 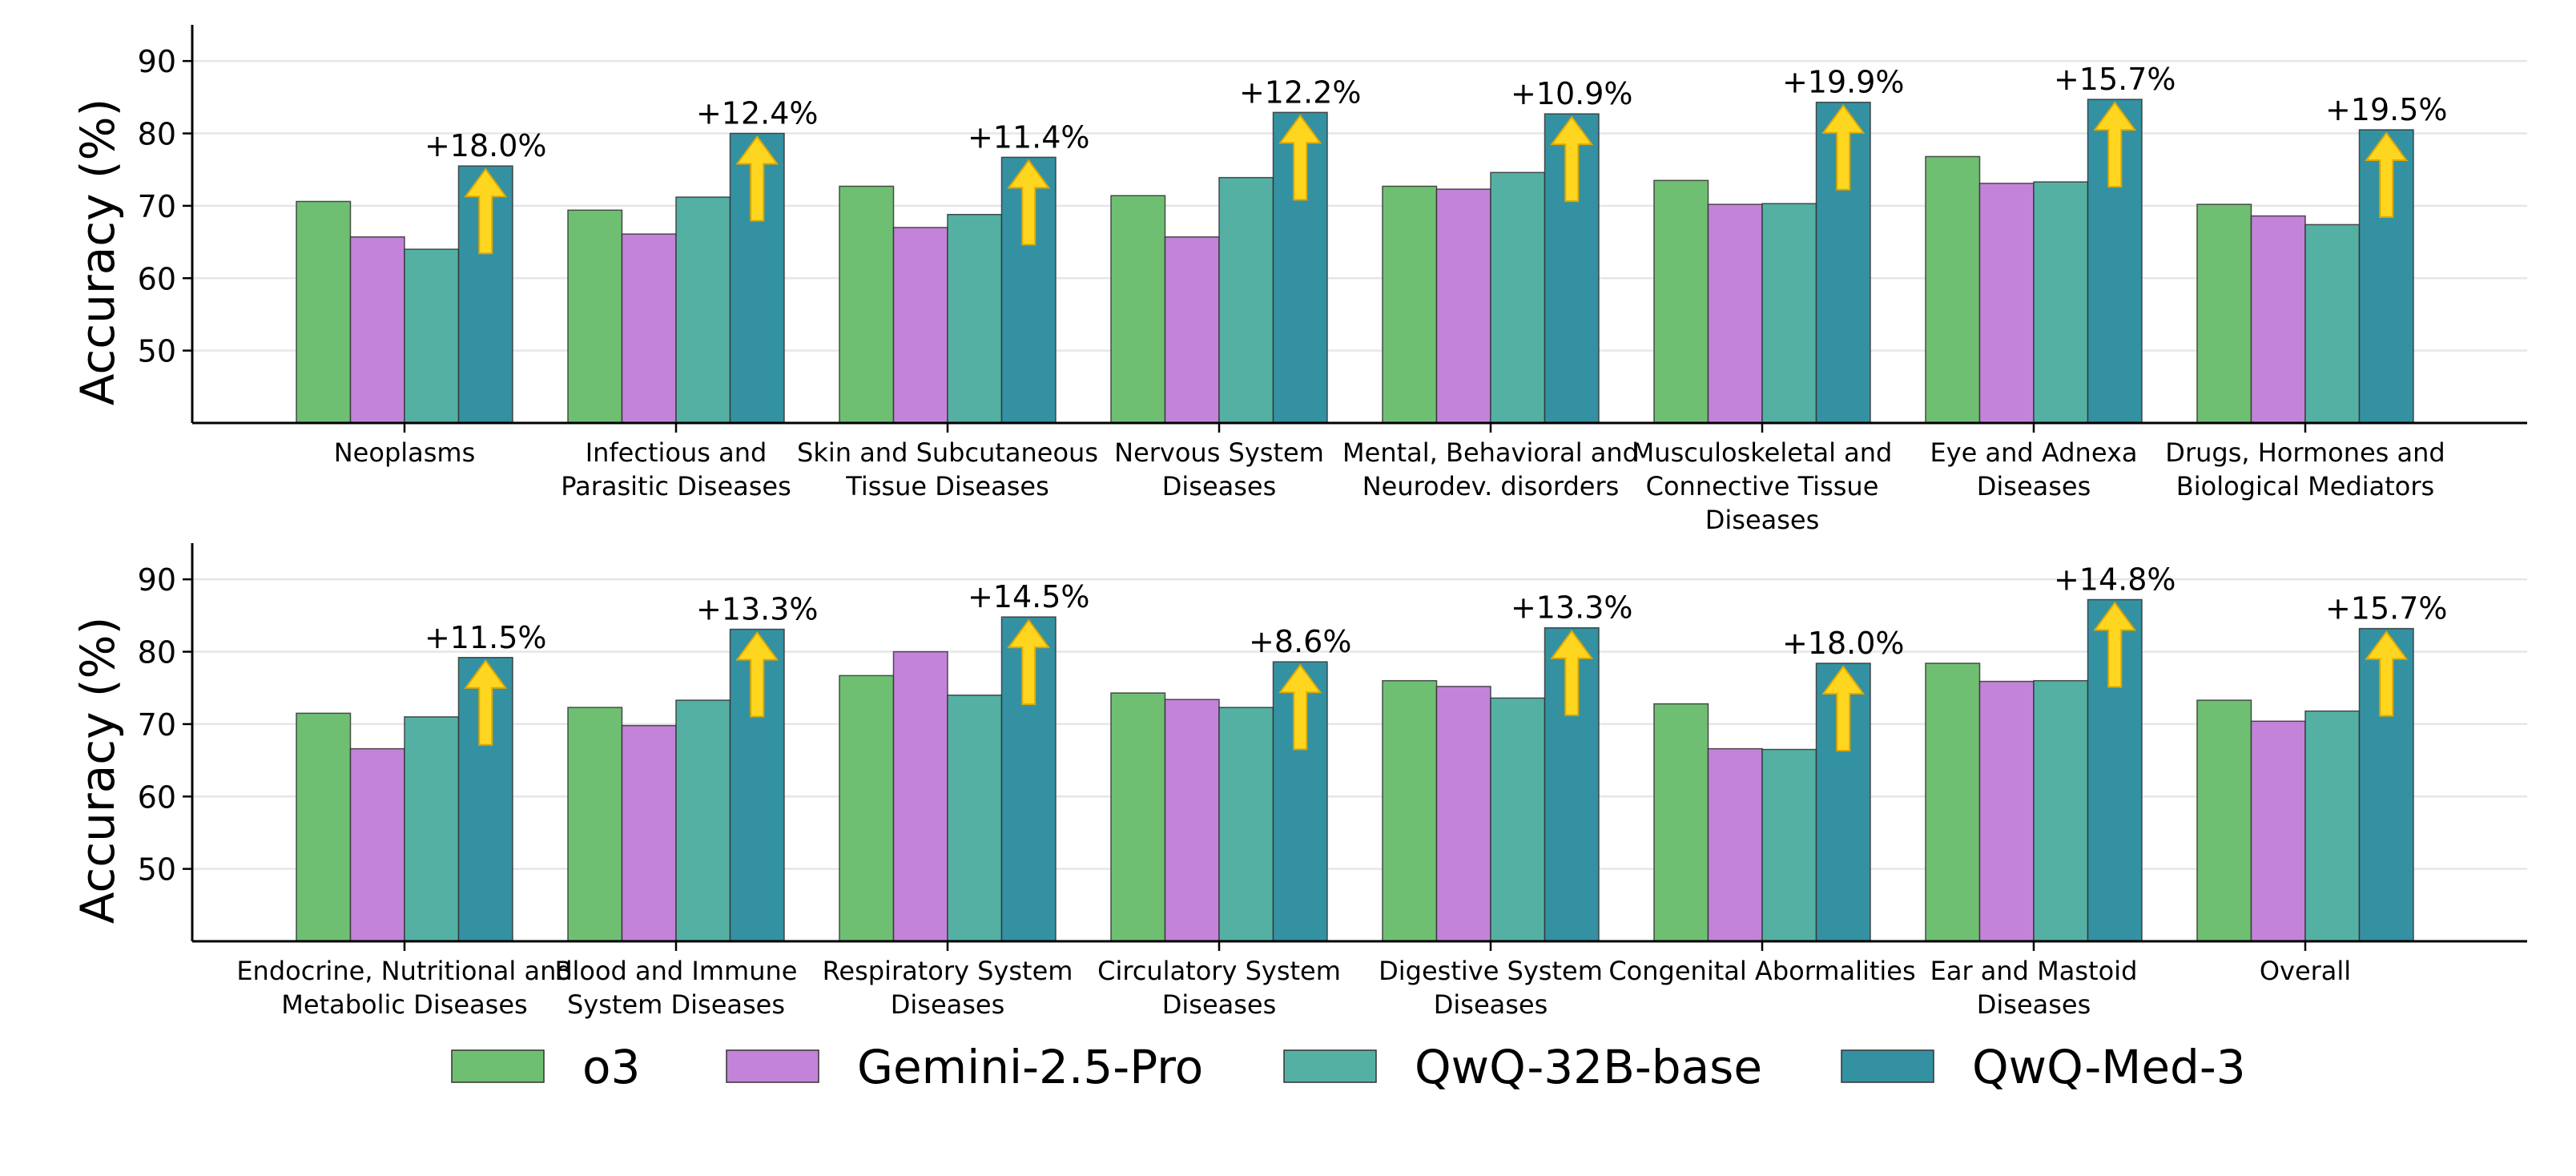 What do you see at coordinates (2305, 486) in the screenshot?
I see `x-tick-label-line: Biological Mediators` at bounding box center [2305, 486].